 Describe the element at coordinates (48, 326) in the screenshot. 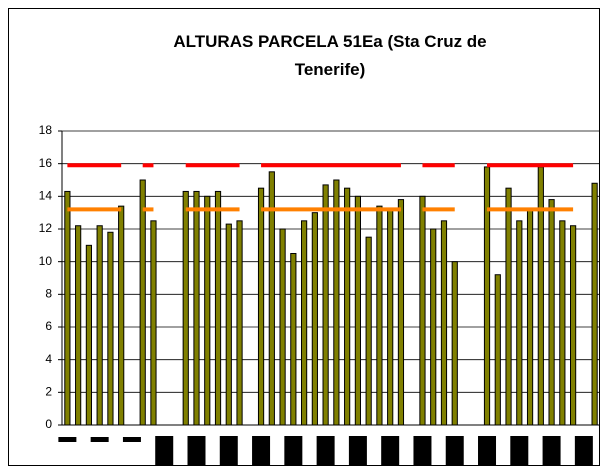

I see `y-tick-label: 6` at that location.